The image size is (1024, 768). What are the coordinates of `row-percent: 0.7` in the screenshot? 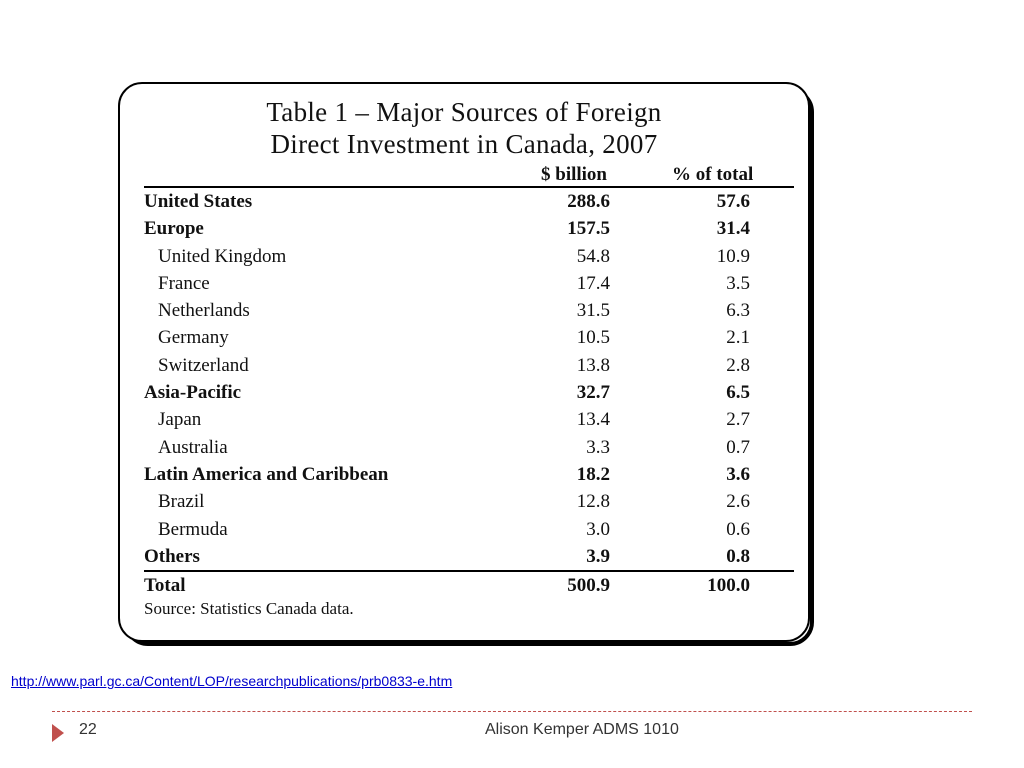 It's located at (738, 447).